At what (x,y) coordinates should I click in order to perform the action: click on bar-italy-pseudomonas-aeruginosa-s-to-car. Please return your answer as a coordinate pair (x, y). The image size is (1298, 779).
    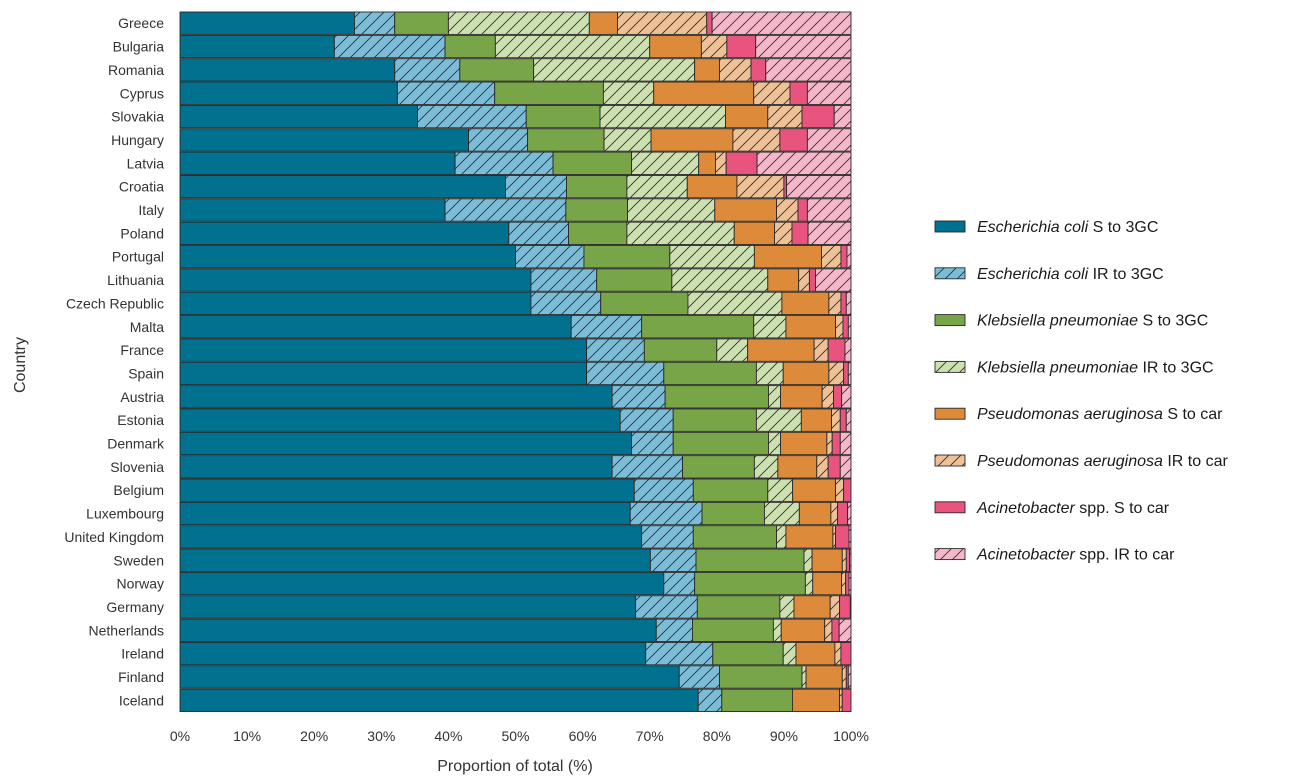
    Looking at the image, I should click on (745, 210).